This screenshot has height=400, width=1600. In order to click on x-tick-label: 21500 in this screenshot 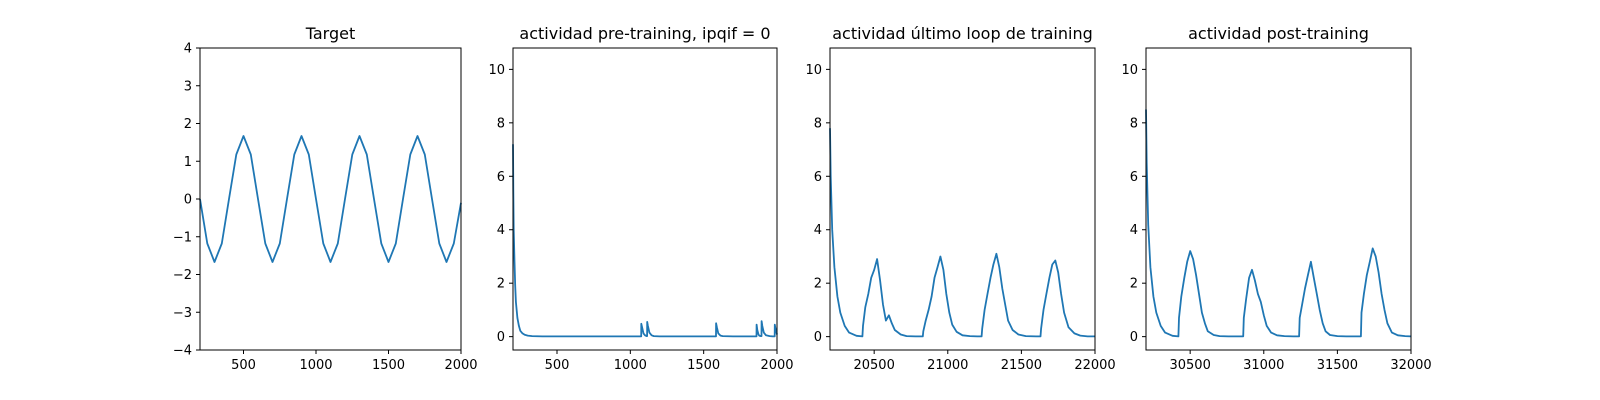, I will do `click(1021, 365)`.